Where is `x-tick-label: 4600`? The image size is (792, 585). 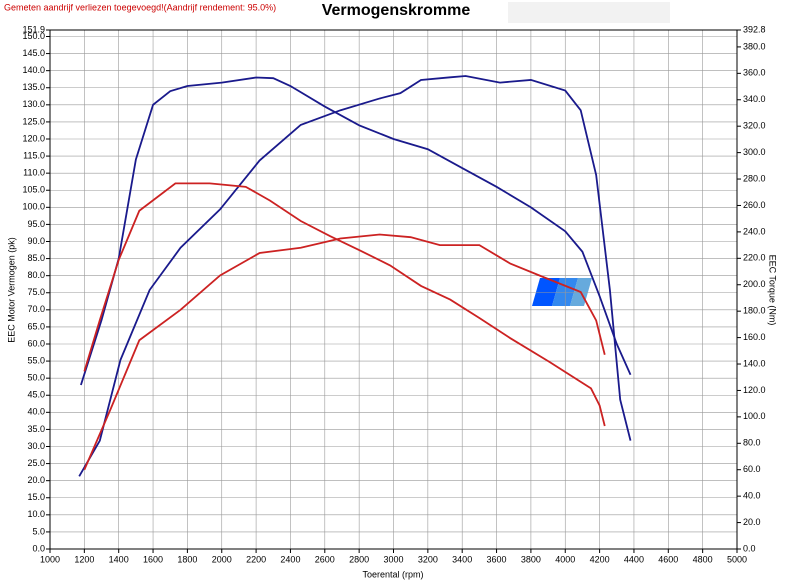
x-tick-label: 4600 is located at coordinates (668, 559).